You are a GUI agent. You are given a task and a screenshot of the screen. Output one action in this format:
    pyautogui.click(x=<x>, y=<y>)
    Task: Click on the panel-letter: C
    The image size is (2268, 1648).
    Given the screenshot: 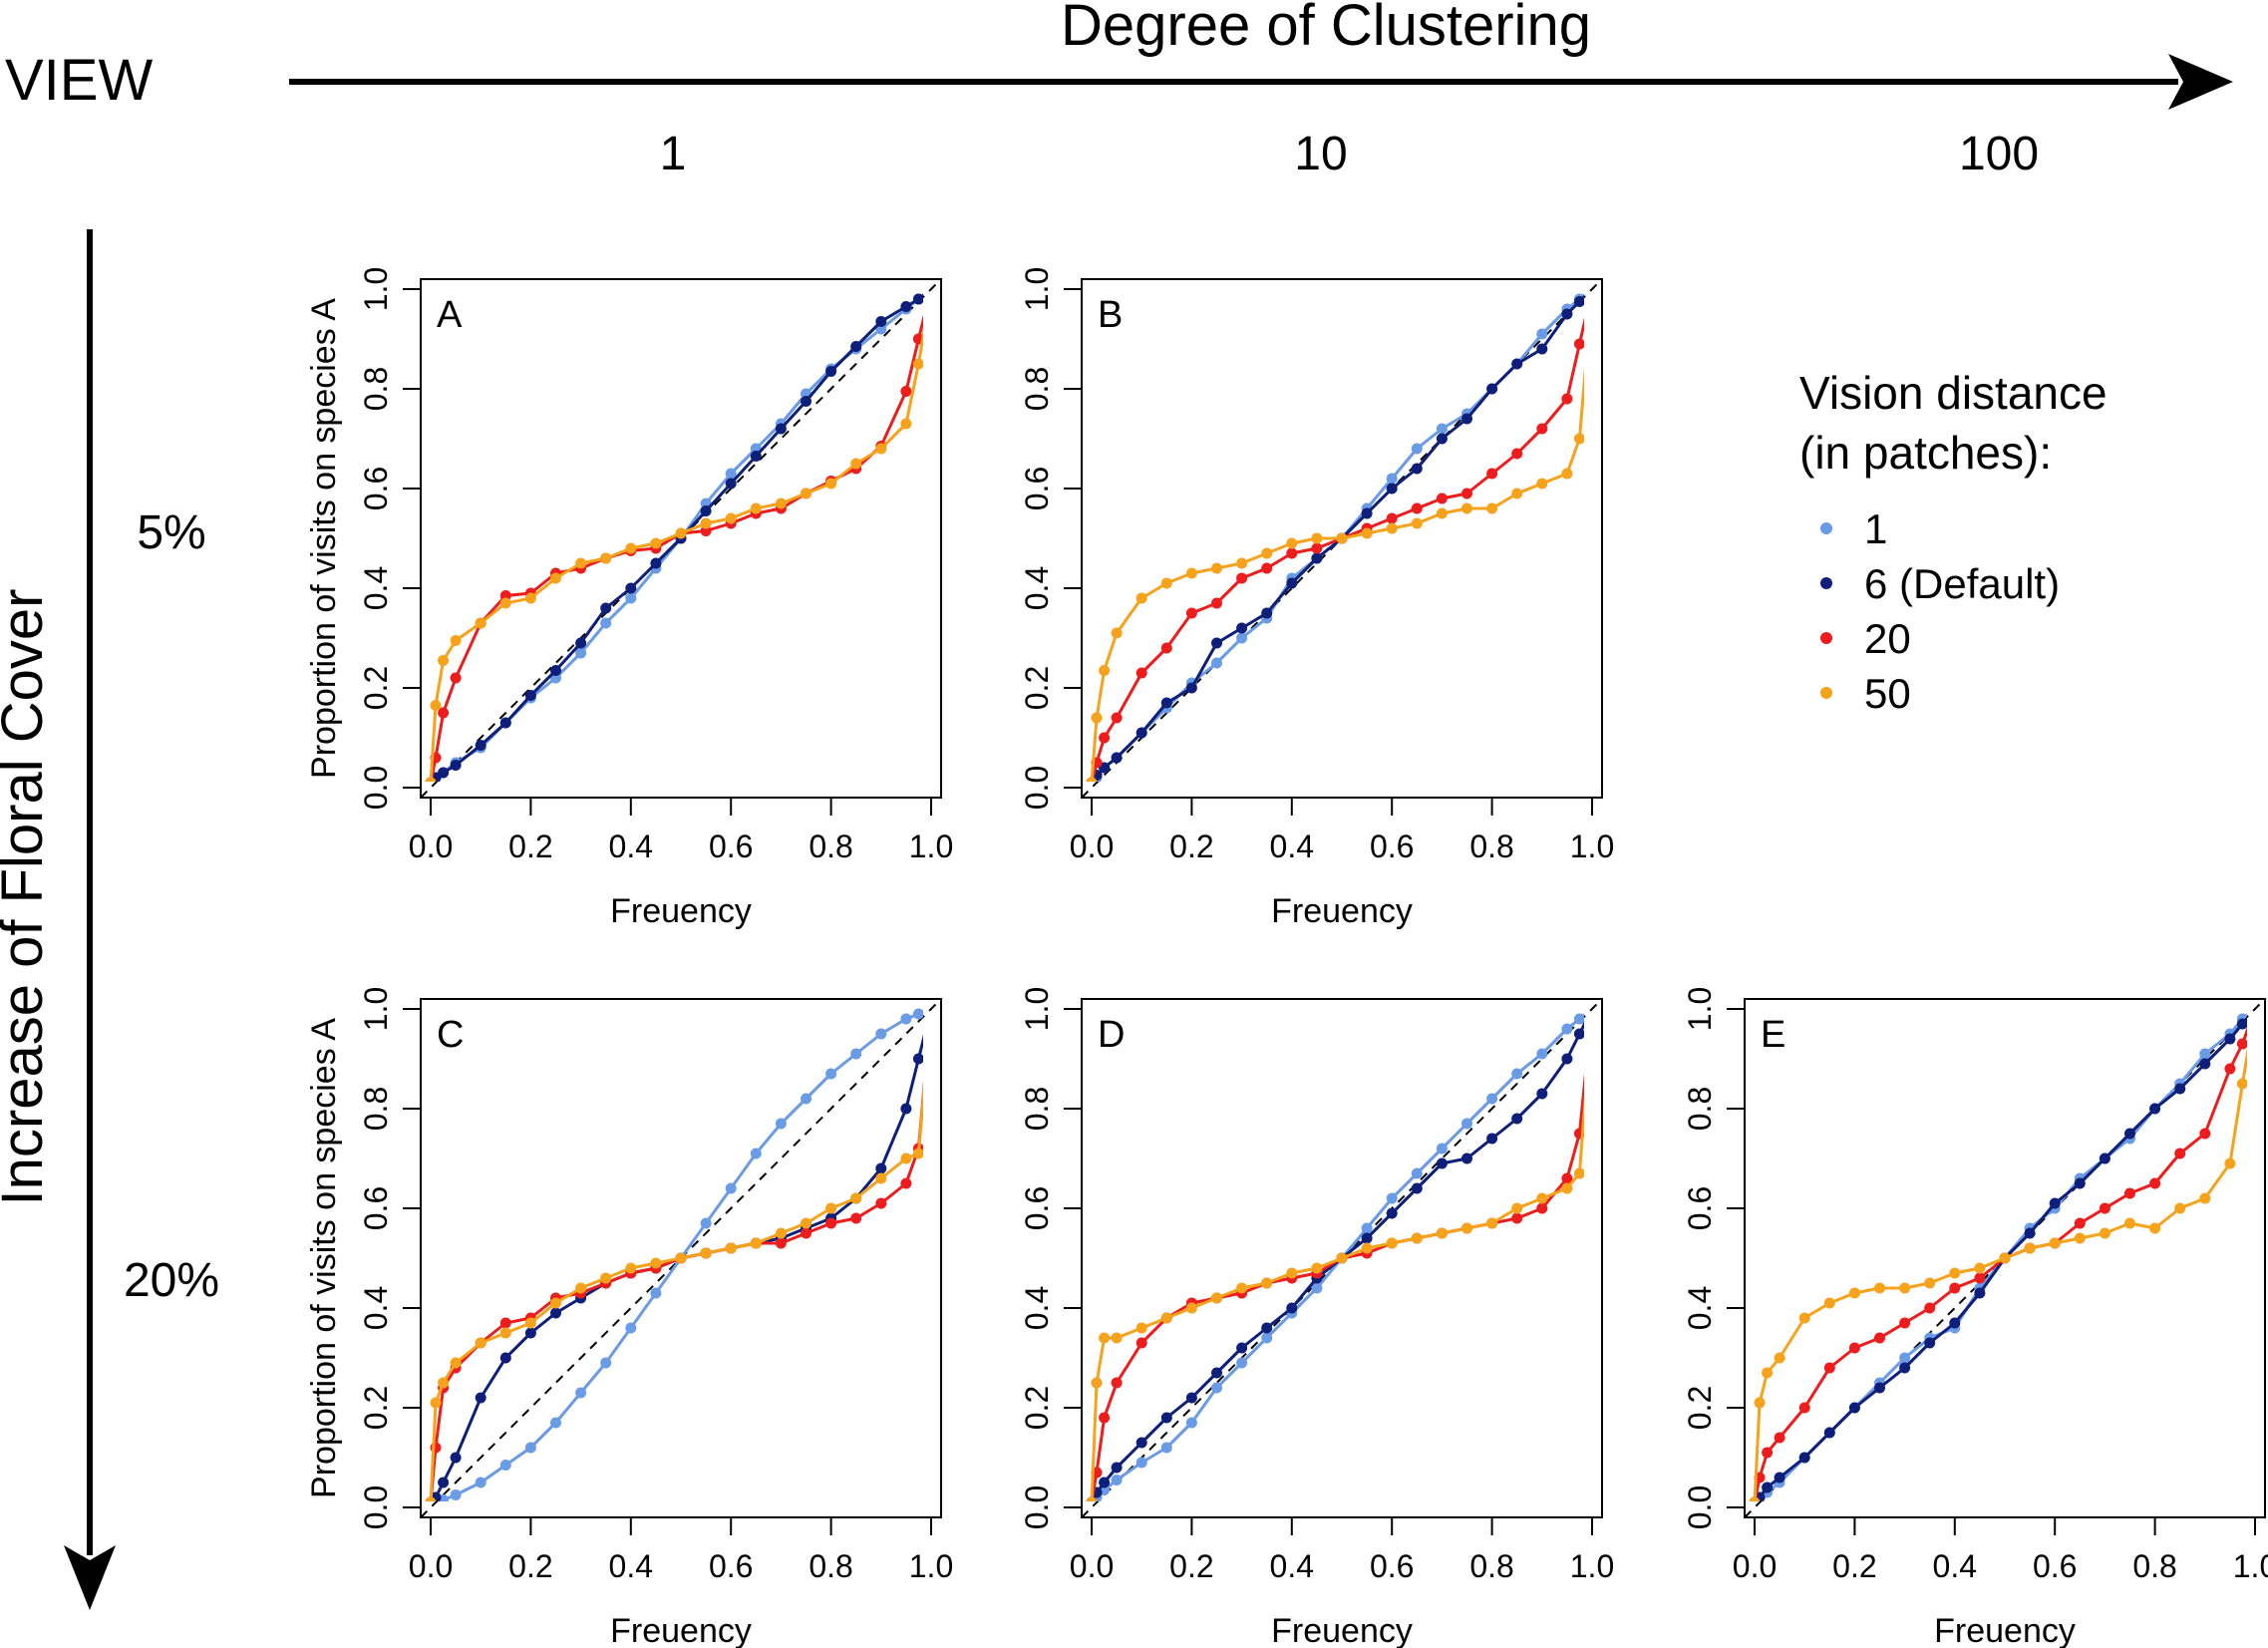 What is the action you would take?
    pyautogui.click(x=450, y=1035)
    